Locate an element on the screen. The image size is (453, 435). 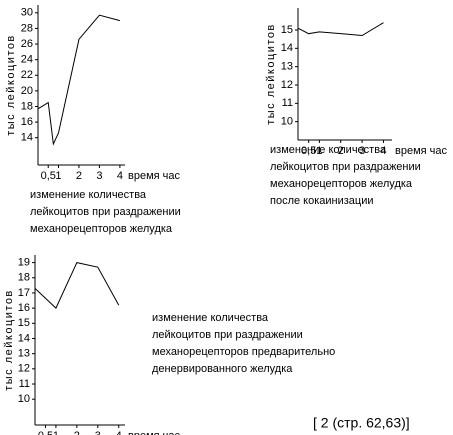
y-tick-label: 30 is located at coordinates (27, 13).